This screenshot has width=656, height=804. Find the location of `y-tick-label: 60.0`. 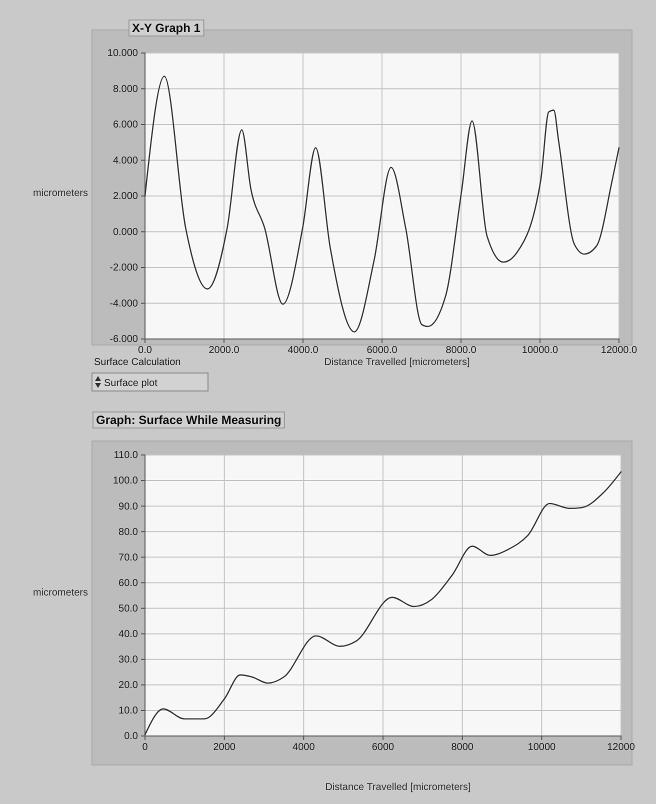

y-tick-label: 60.0 is located at coordinates (128, 583).